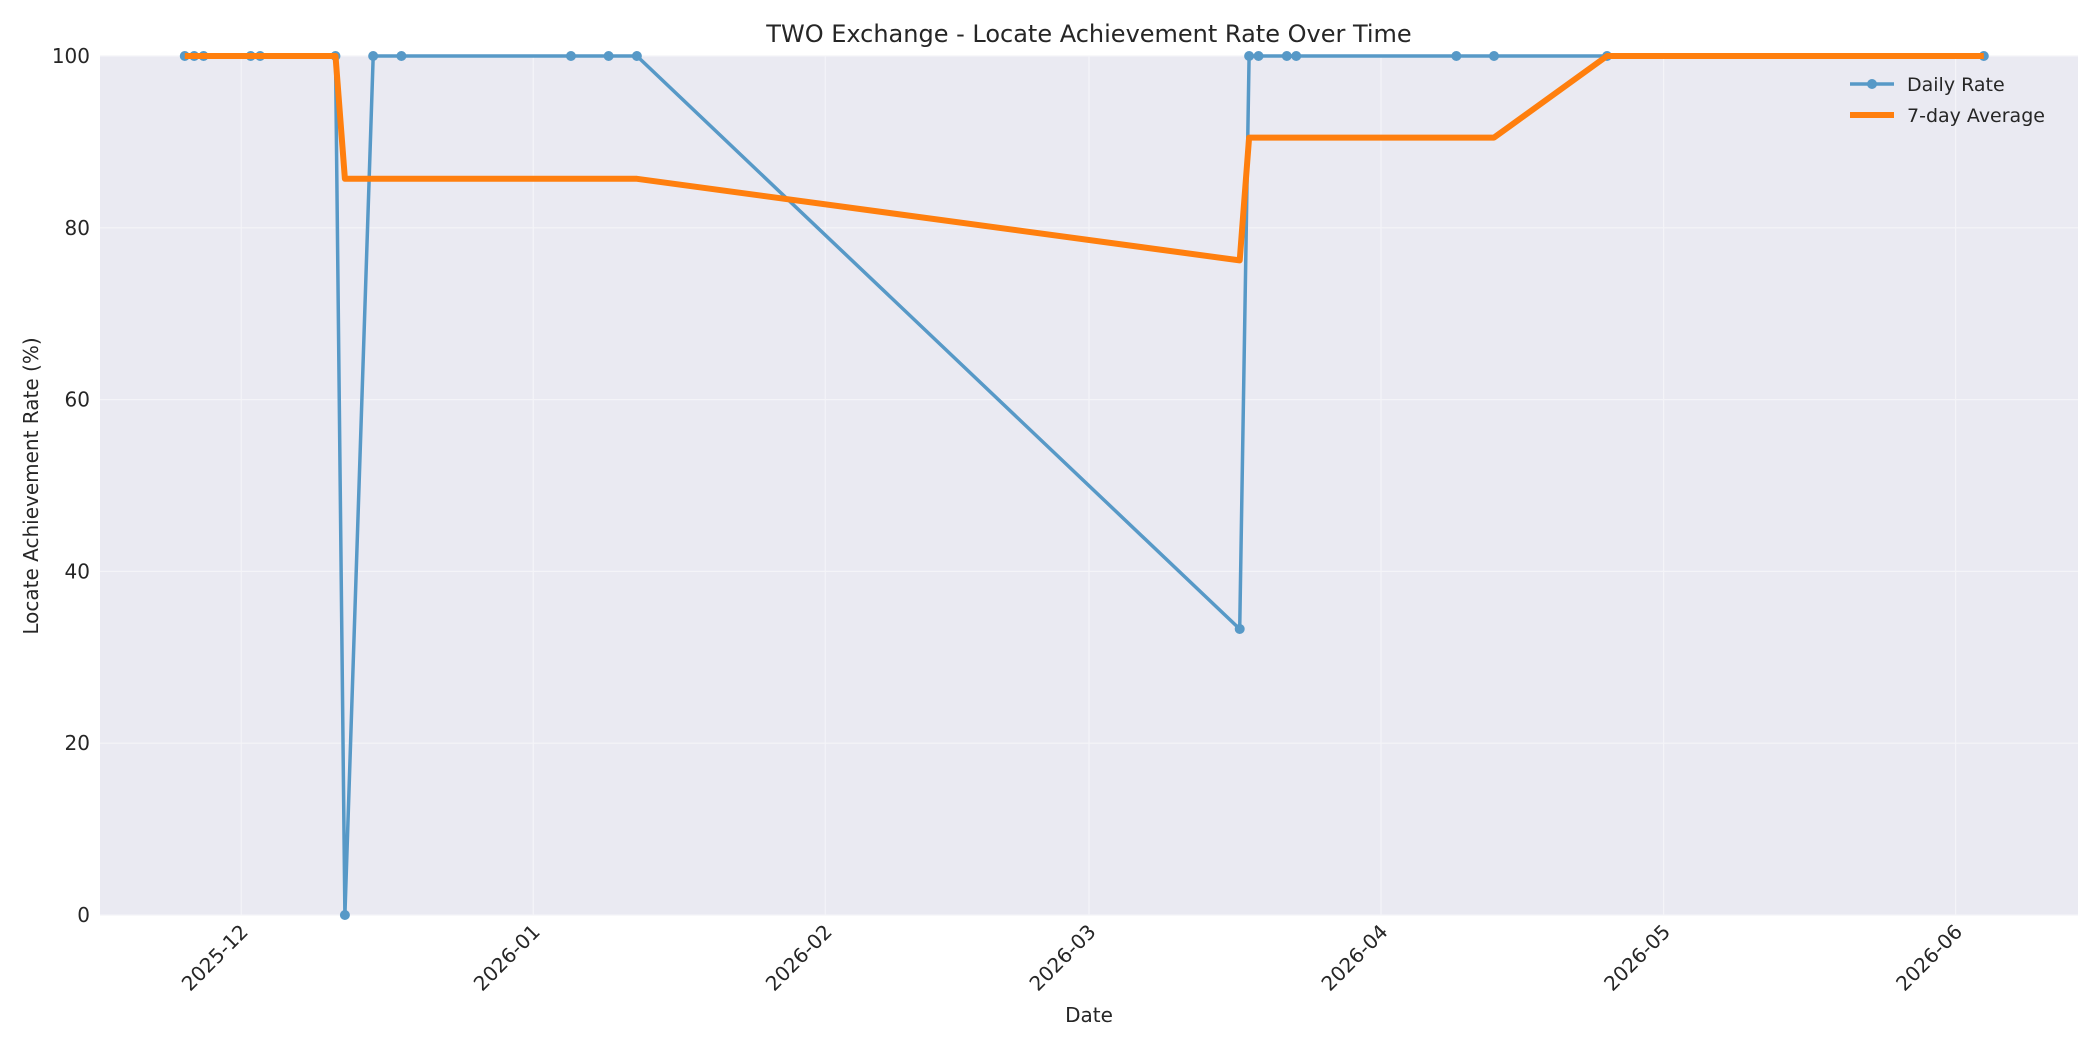  Describe the element at coordinates (1089, 1015) in the screenshot. I see `x-axis-label: Date` at that location.